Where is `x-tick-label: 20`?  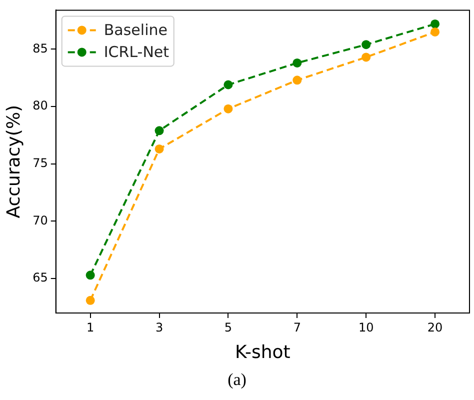 x-tick-label: 20 is located at coordinates (435, 327).